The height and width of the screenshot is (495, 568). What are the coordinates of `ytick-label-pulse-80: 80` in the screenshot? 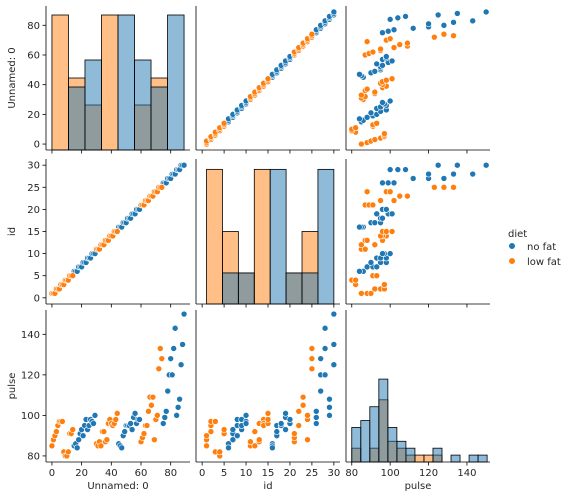 It's located at (33, 456).